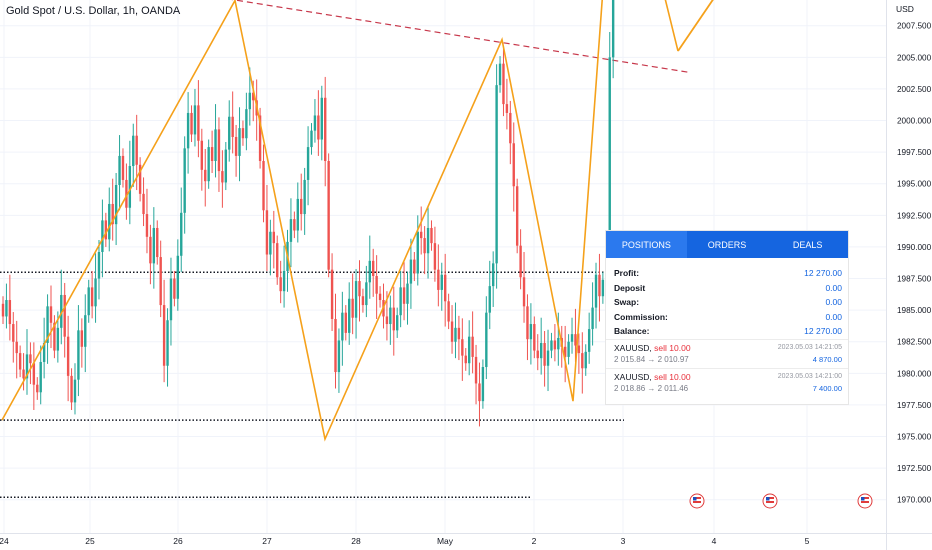 This screenshot has height=550, width=932. I want to click on price-tick-label: 1972.500, so click(914, 468).